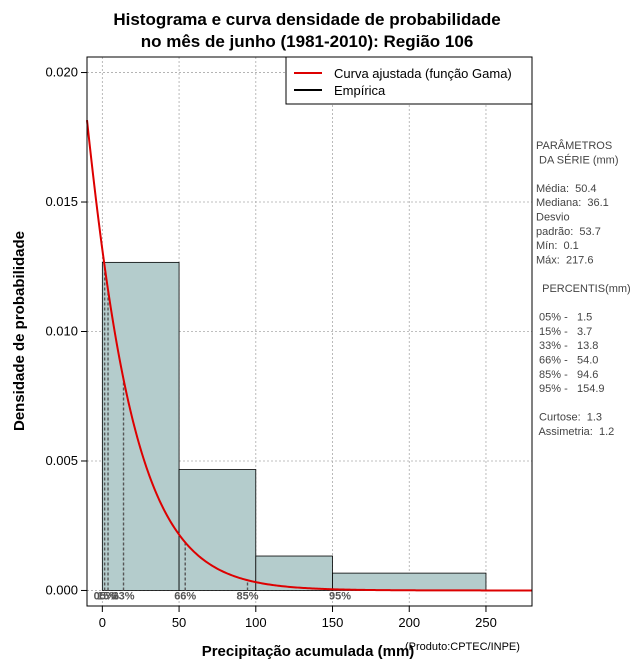  What do you see at coordinates (247, 596) in the screenshot?
I see `percentile-label-4: 85%` at bounding box center [247, 596].